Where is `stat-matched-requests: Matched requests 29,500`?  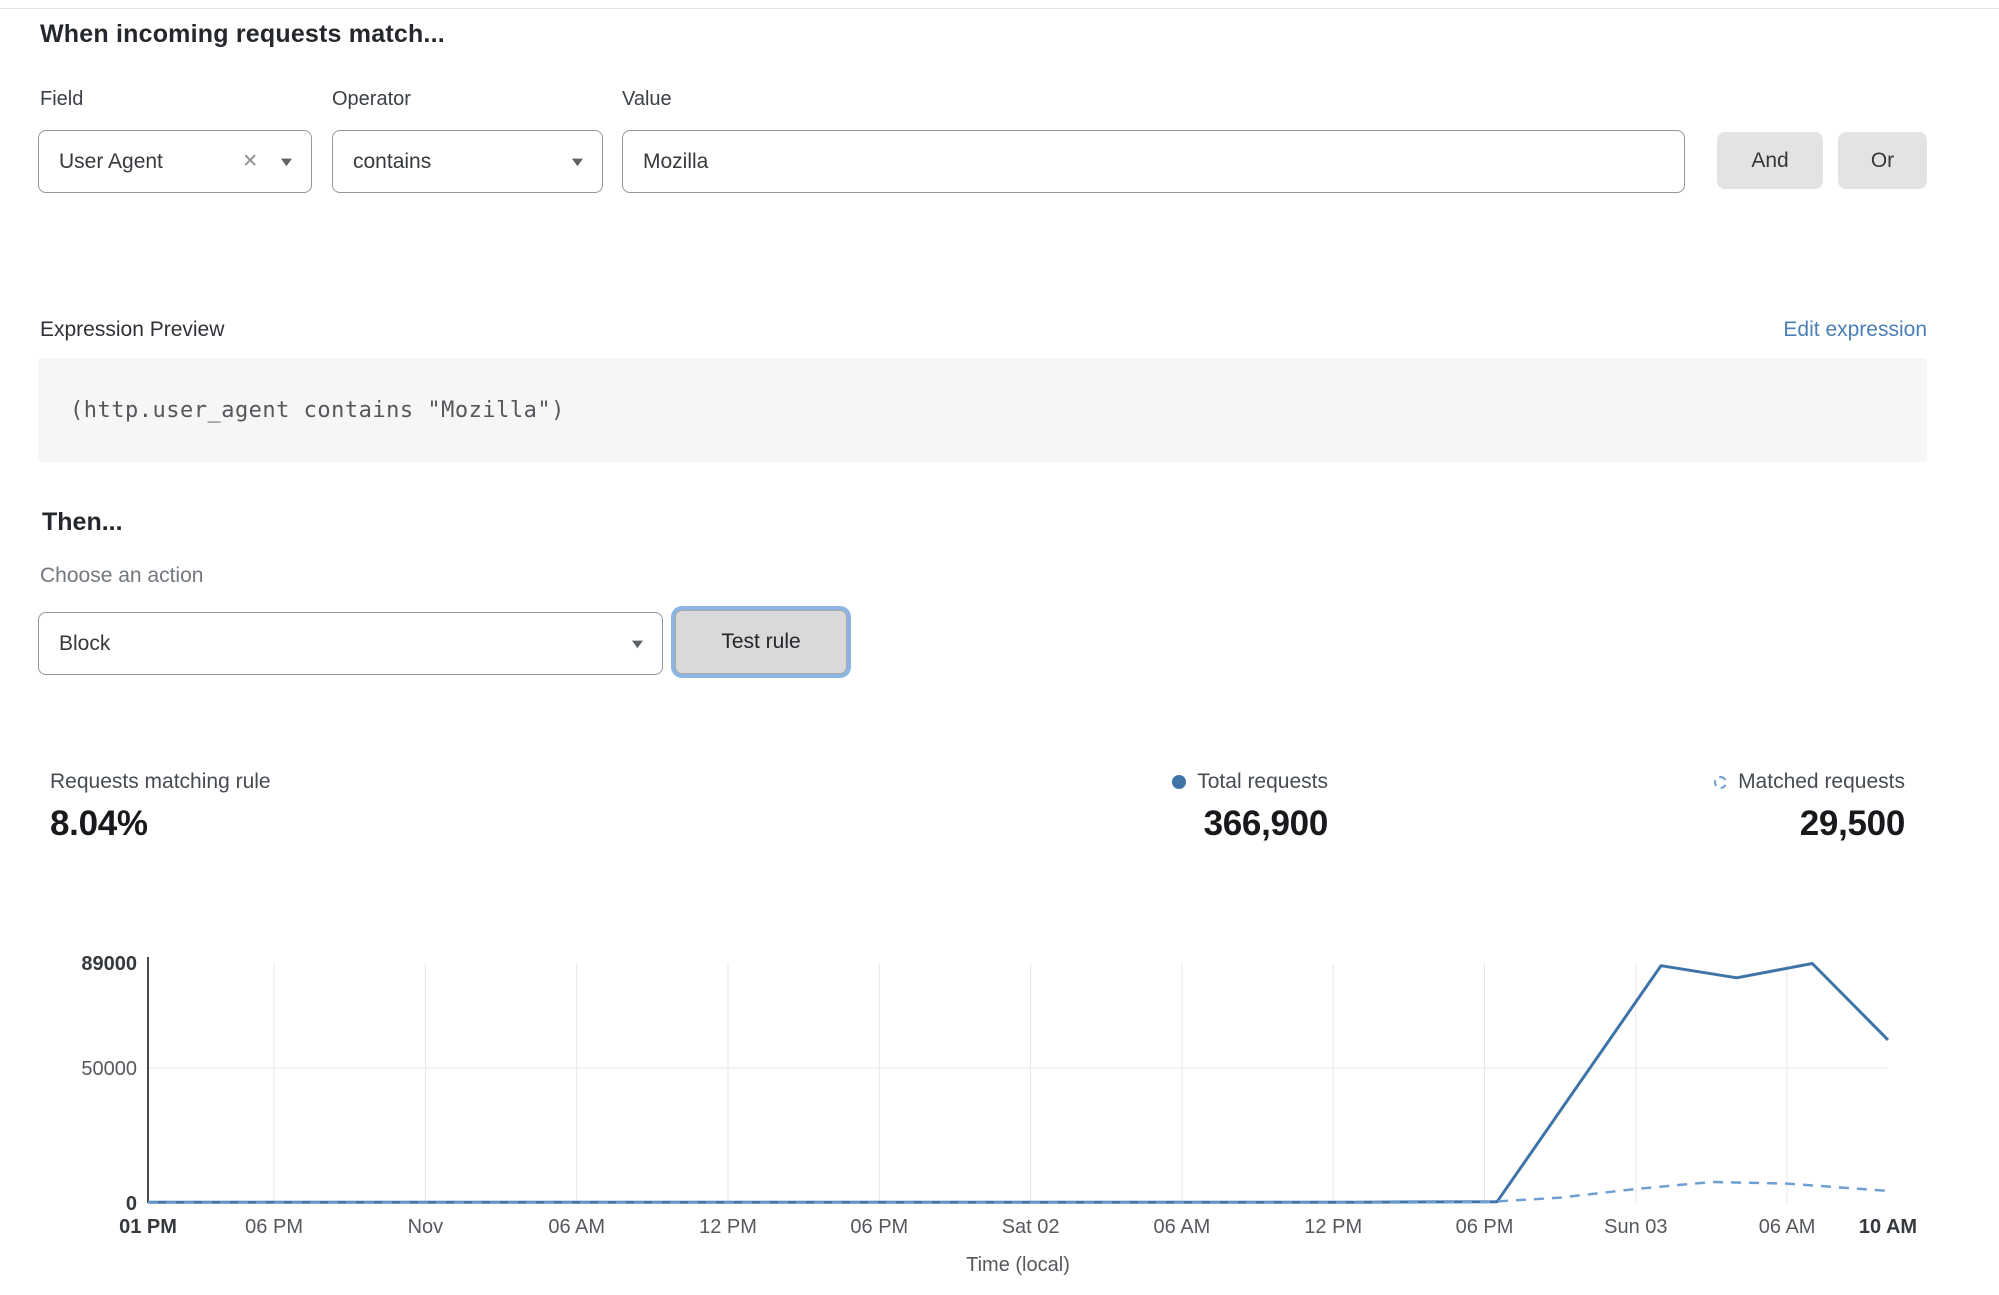
stat-matched-requests: Matched requests 29,500 is located at coordinates (1809, 807).